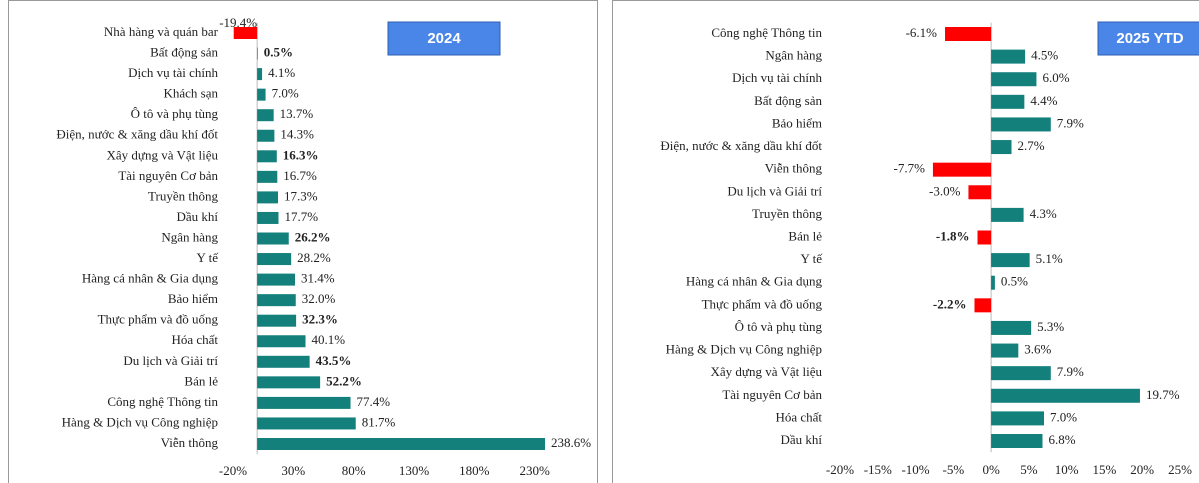  What do you see at coordinates (922, 32) in the screenshot?
I see `value-label: -6.1%` at bounding box center [922, 32].